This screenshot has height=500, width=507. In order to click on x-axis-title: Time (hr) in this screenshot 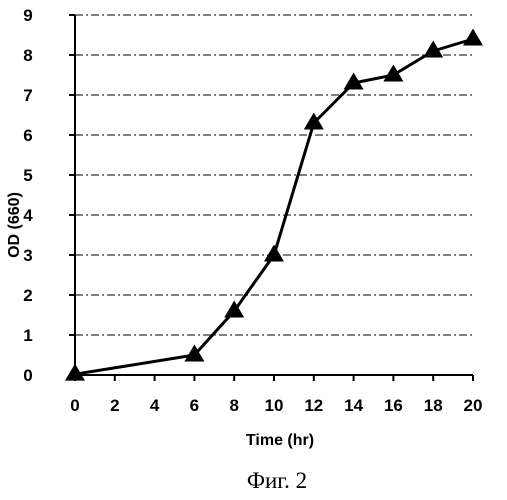, I will do `click(280, 440)`.